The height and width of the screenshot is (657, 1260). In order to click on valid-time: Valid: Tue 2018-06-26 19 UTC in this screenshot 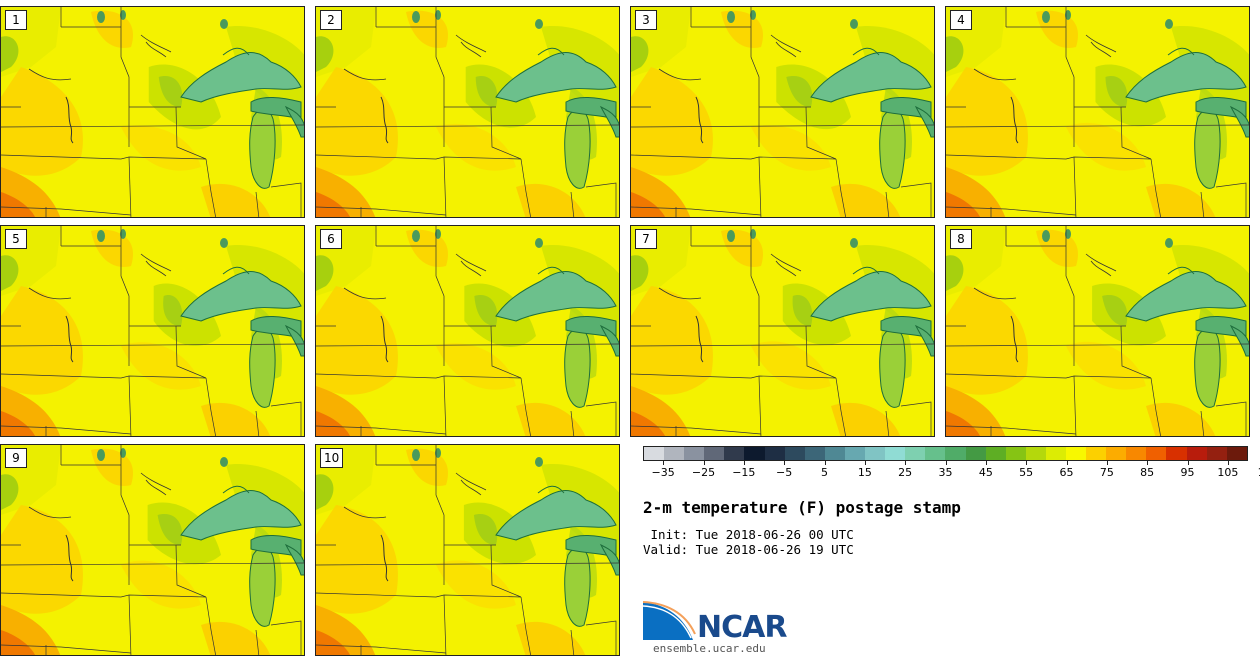, I will do `click(748, 549)`.